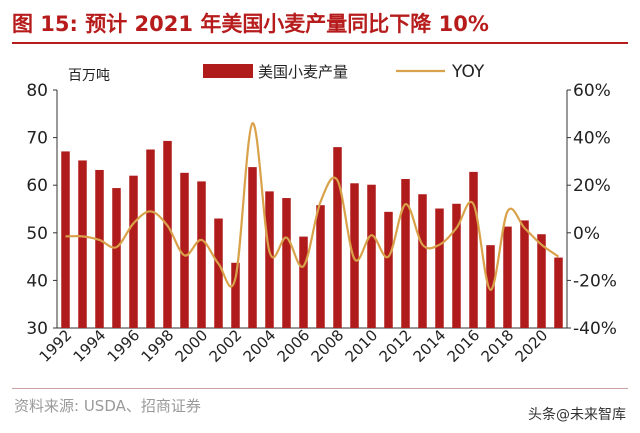 The height and width of the screenshot is (433, 640). I want to click on x-tick-label: 2006, so click(294, 346).